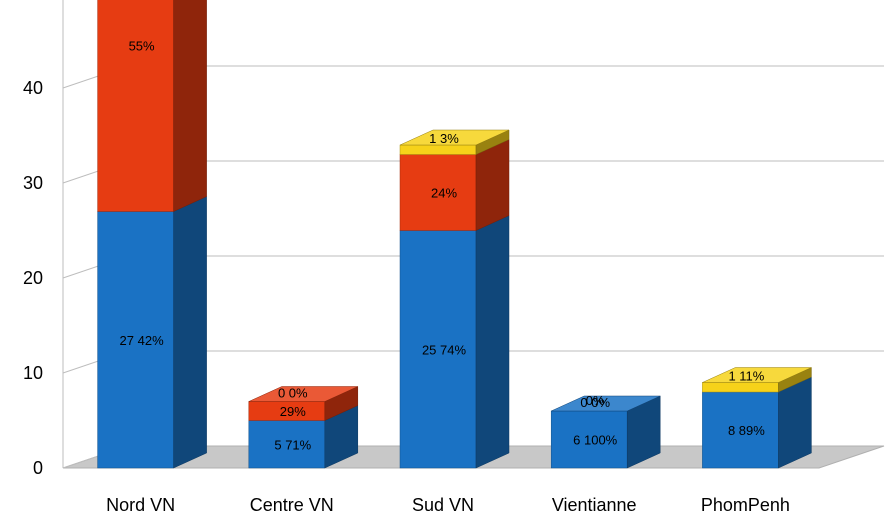 The image size is (886, 516). What do you see at coordinates (33, 183) in the screenshot?
I see `y-tick-label: 30` at bounding box center [33, 183].